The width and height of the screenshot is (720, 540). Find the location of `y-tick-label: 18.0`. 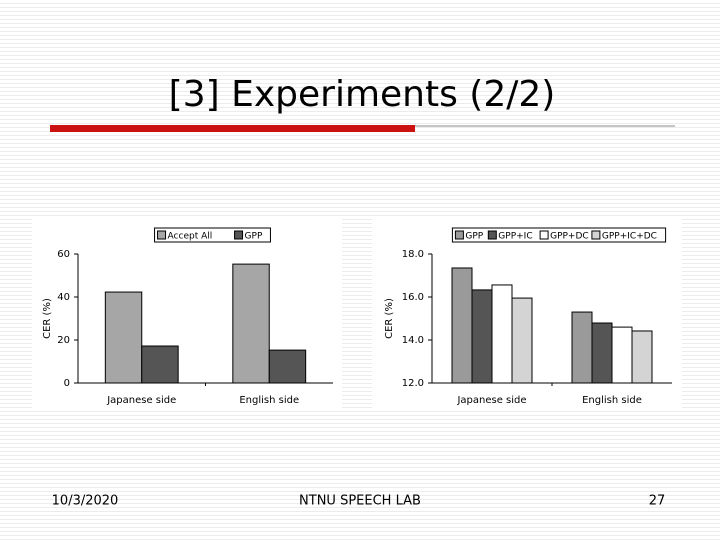

y-tick-label: 18.0 is located at coordinates (413, 254).